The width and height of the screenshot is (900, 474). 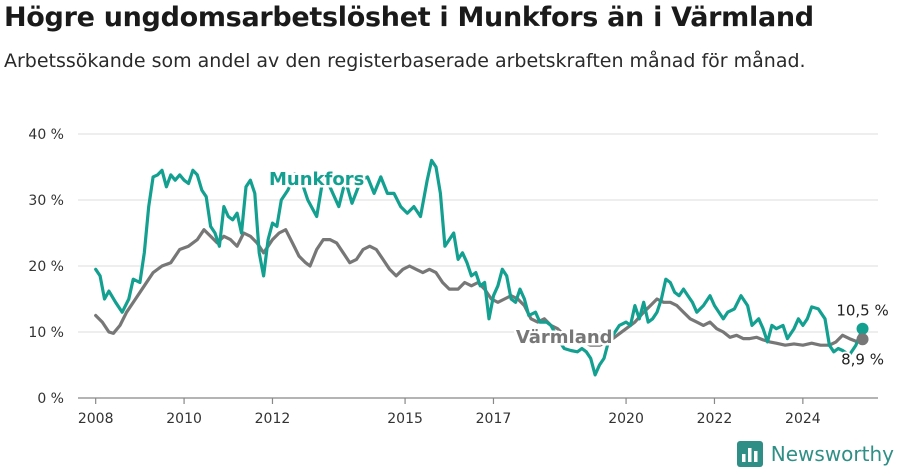 What do you see at coordinates (862, 359) in the screenshot?
I see `end-value-label: 8,9 %` at bounding box center [862, 359].